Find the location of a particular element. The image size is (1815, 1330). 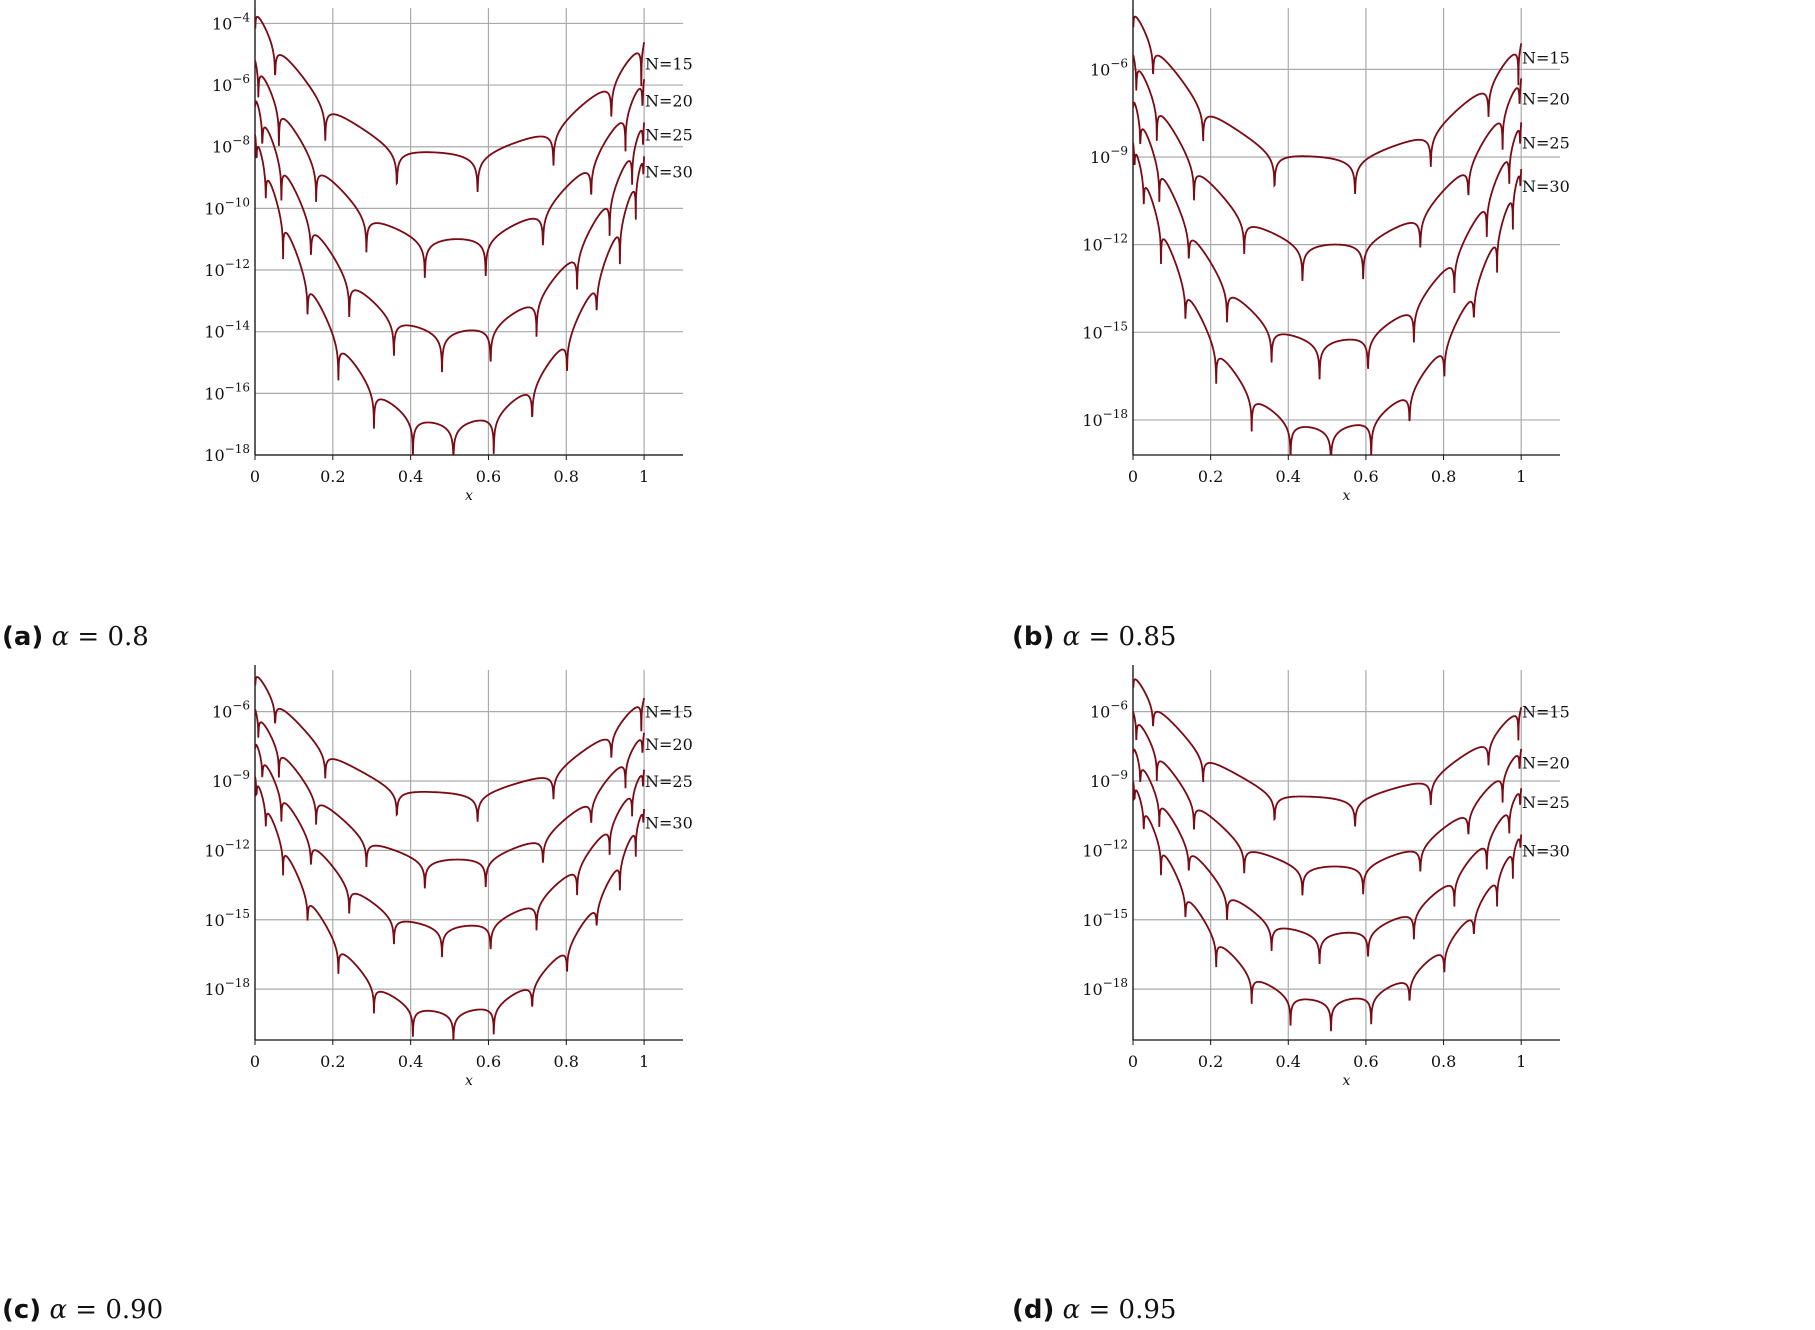

y-tick-label: 10⁻¹⁰ is located at coordinates (227, 206).